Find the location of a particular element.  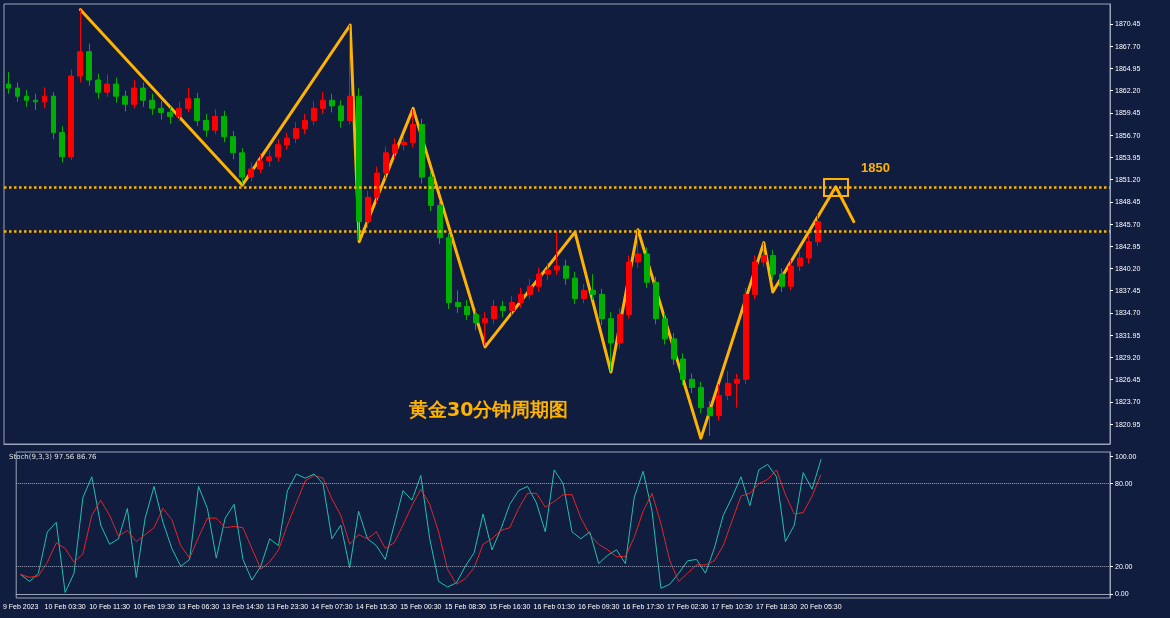

ref-line-label: 1850 is located at coordinates (875, 167).